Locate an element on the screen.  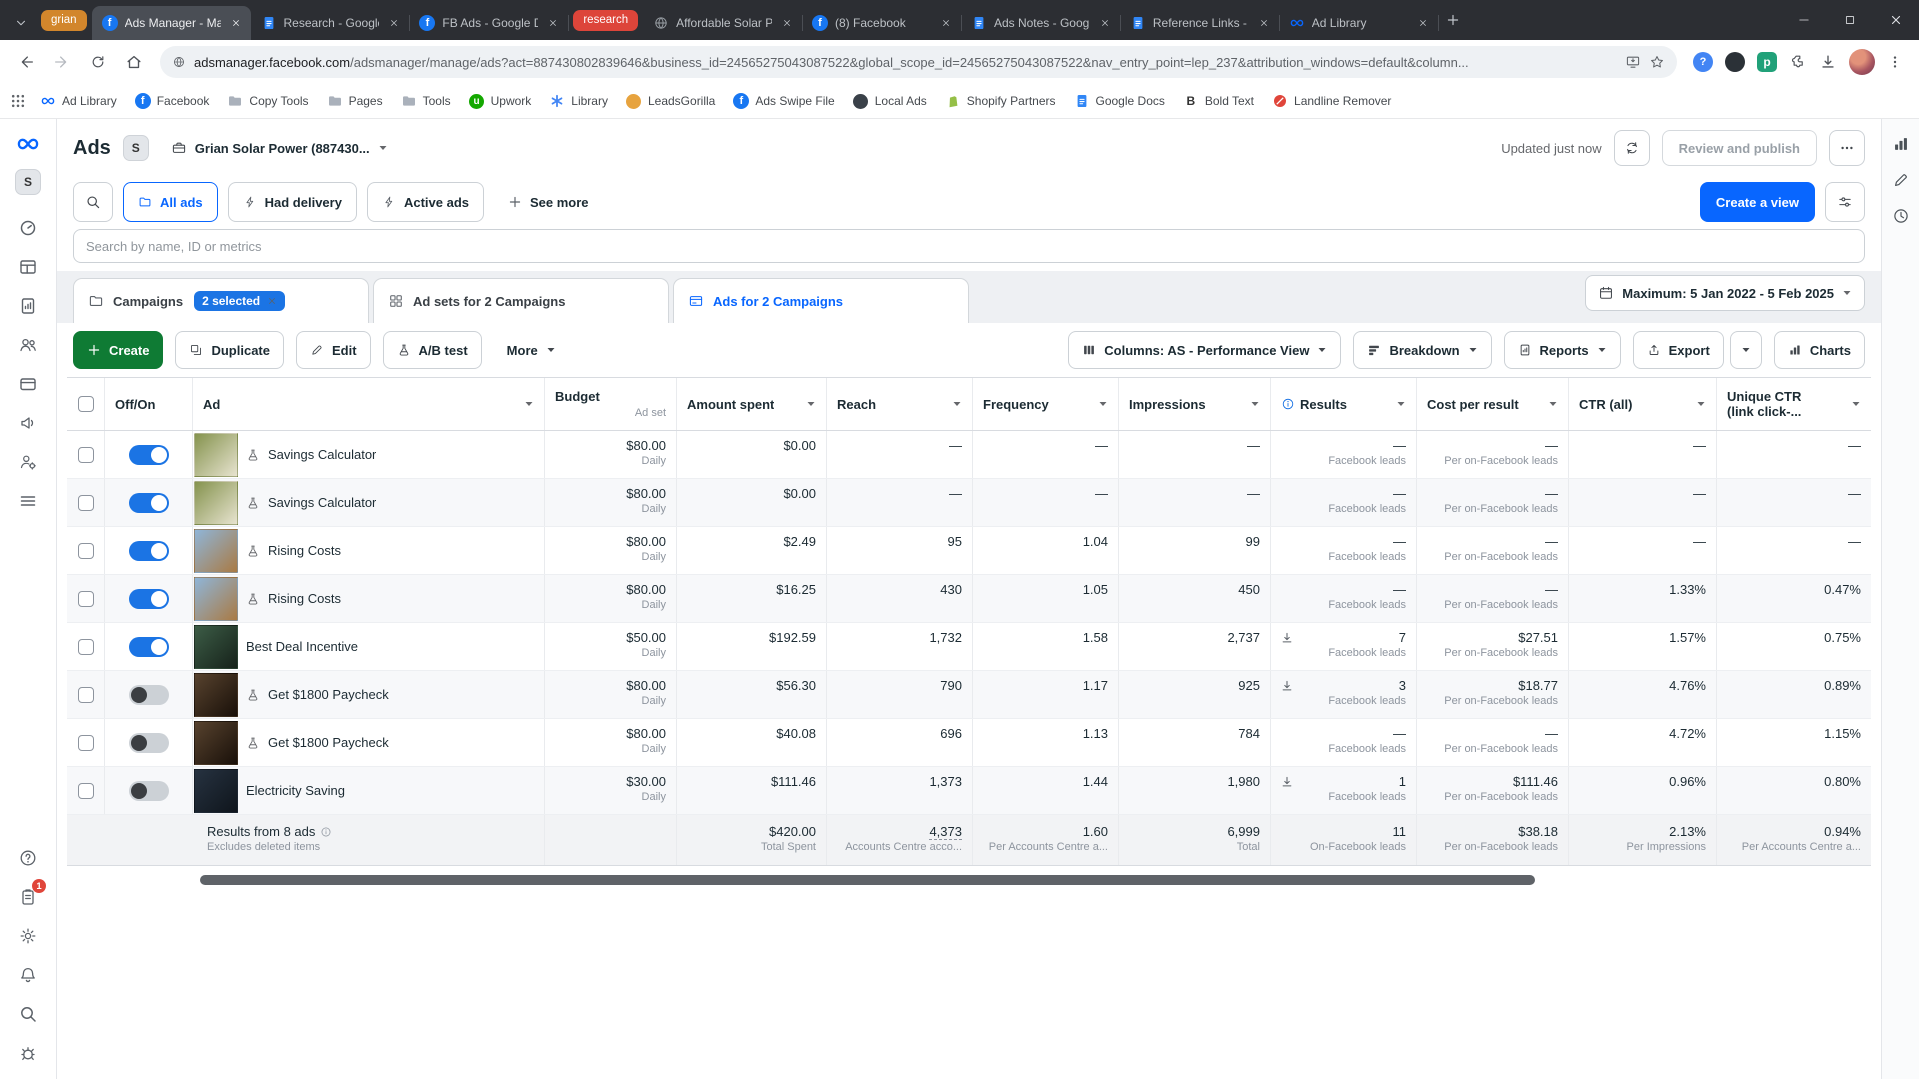
bookmark-ad-library: Ad Library is located at coordinates (78, 101).